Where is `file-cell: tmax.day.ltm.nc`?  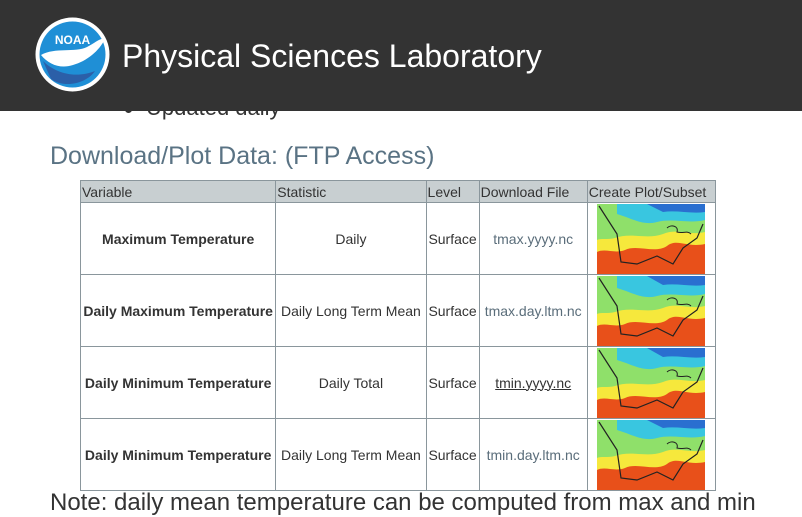
file-cell: tmax.day.ltm.nc is located at coordinates (533, 310).